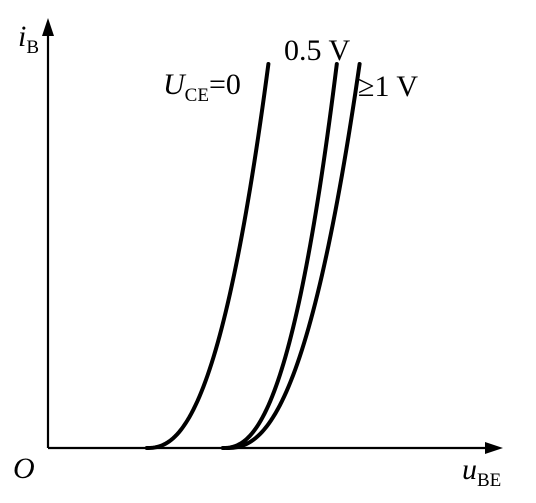 The height and width of the screenshot is (503, 536). Describe the element at coordinates (48, 27) in the screenshot. I see `y-axis-arrow` at that location.